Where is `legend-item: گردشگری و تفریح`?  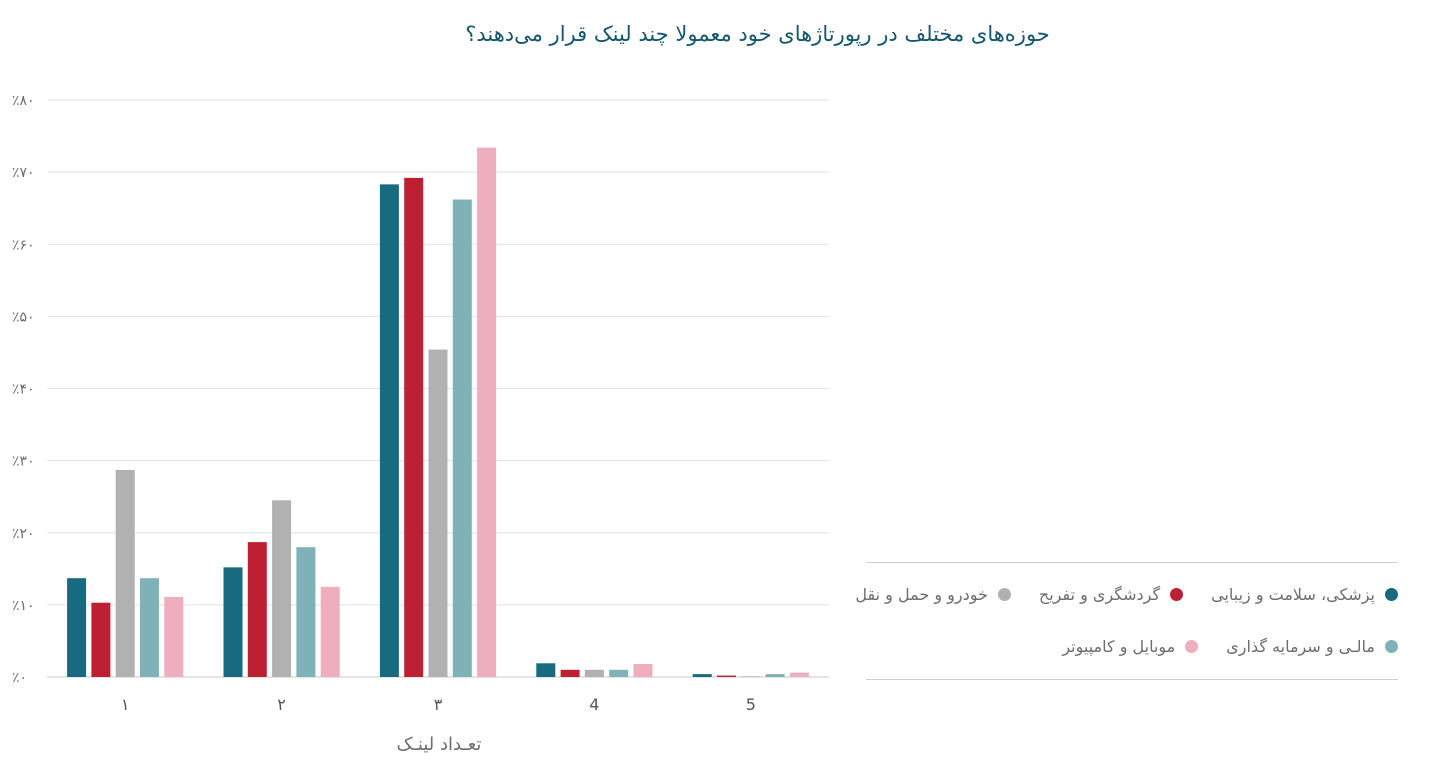 legend-item: گردشگری و تفریح is located at coordinates (1111, 594).